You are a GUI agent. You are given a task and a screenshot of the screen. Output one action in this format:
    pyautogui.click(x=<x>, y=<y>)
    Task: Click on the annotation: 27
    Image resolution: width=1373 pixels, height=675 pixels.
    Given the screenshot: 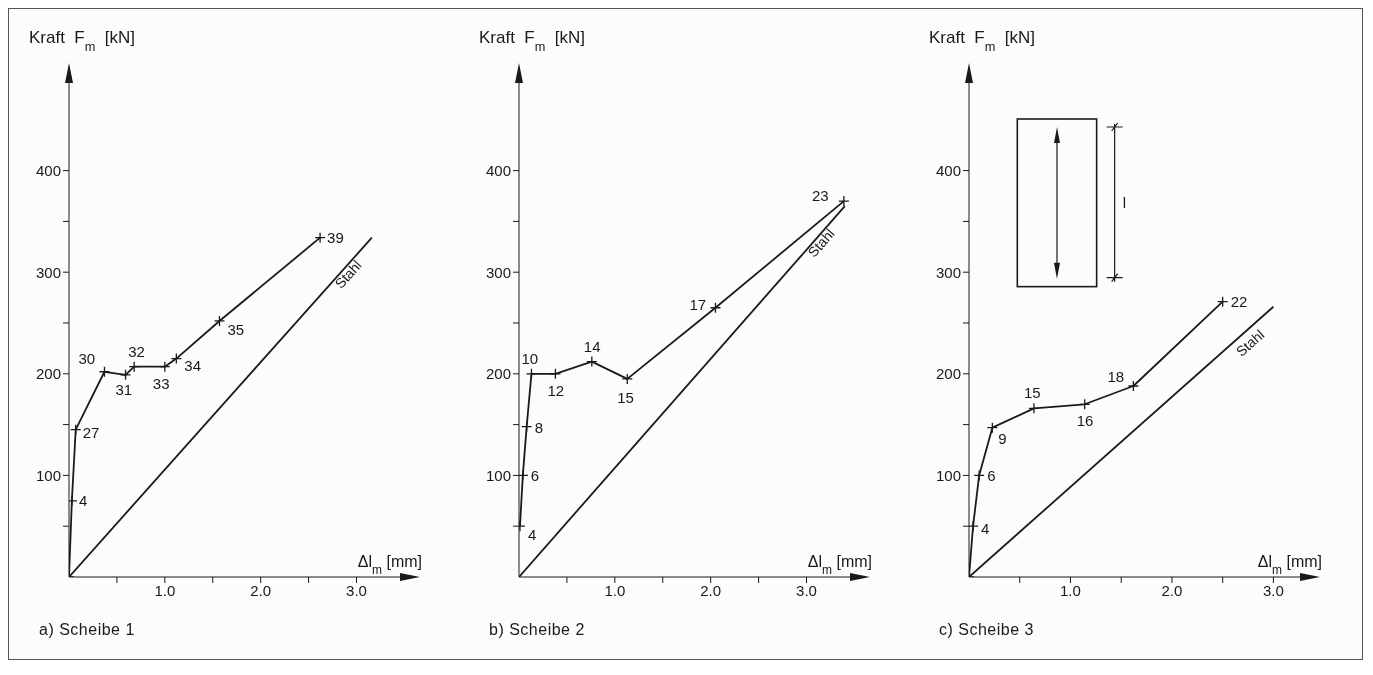 What is the action you would take?
    pyautogui.click(x=91, y=432)
    